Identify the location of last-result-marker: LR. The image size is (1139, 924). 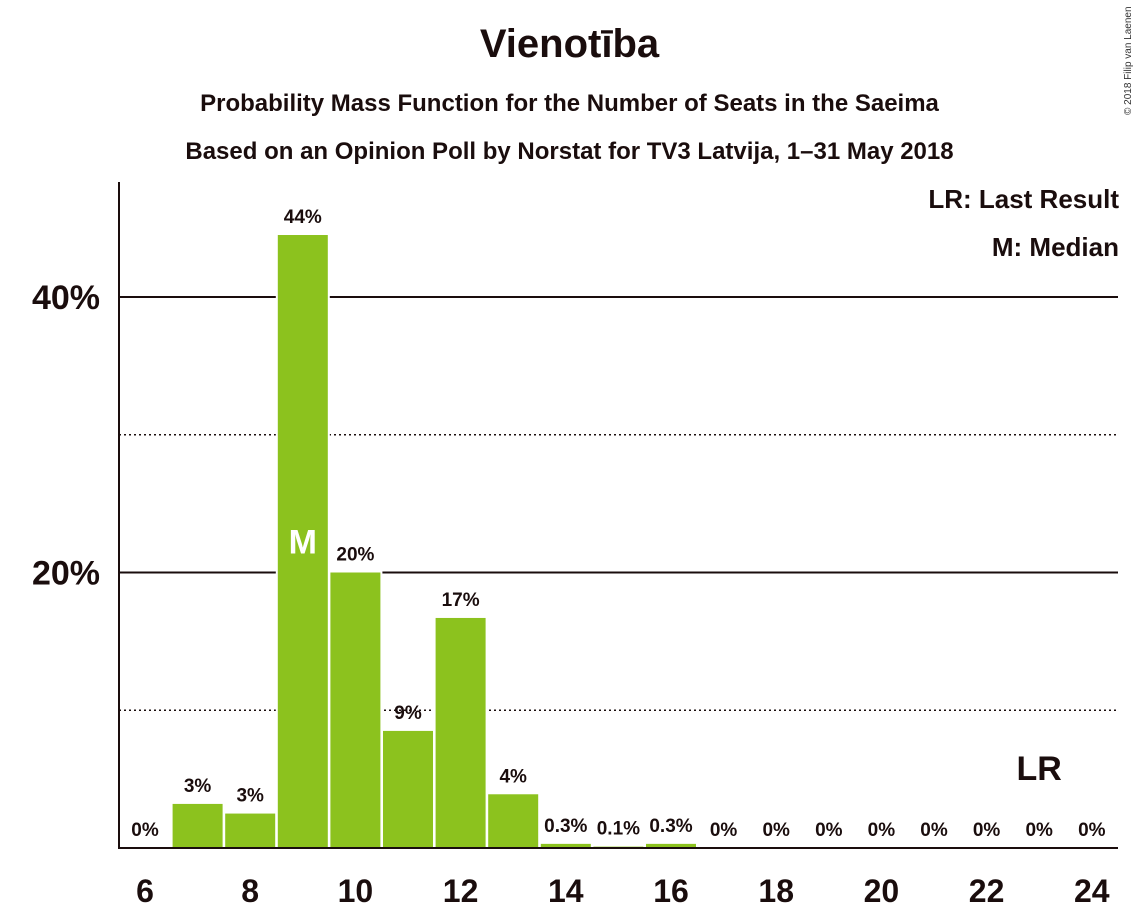
(1039, 769).